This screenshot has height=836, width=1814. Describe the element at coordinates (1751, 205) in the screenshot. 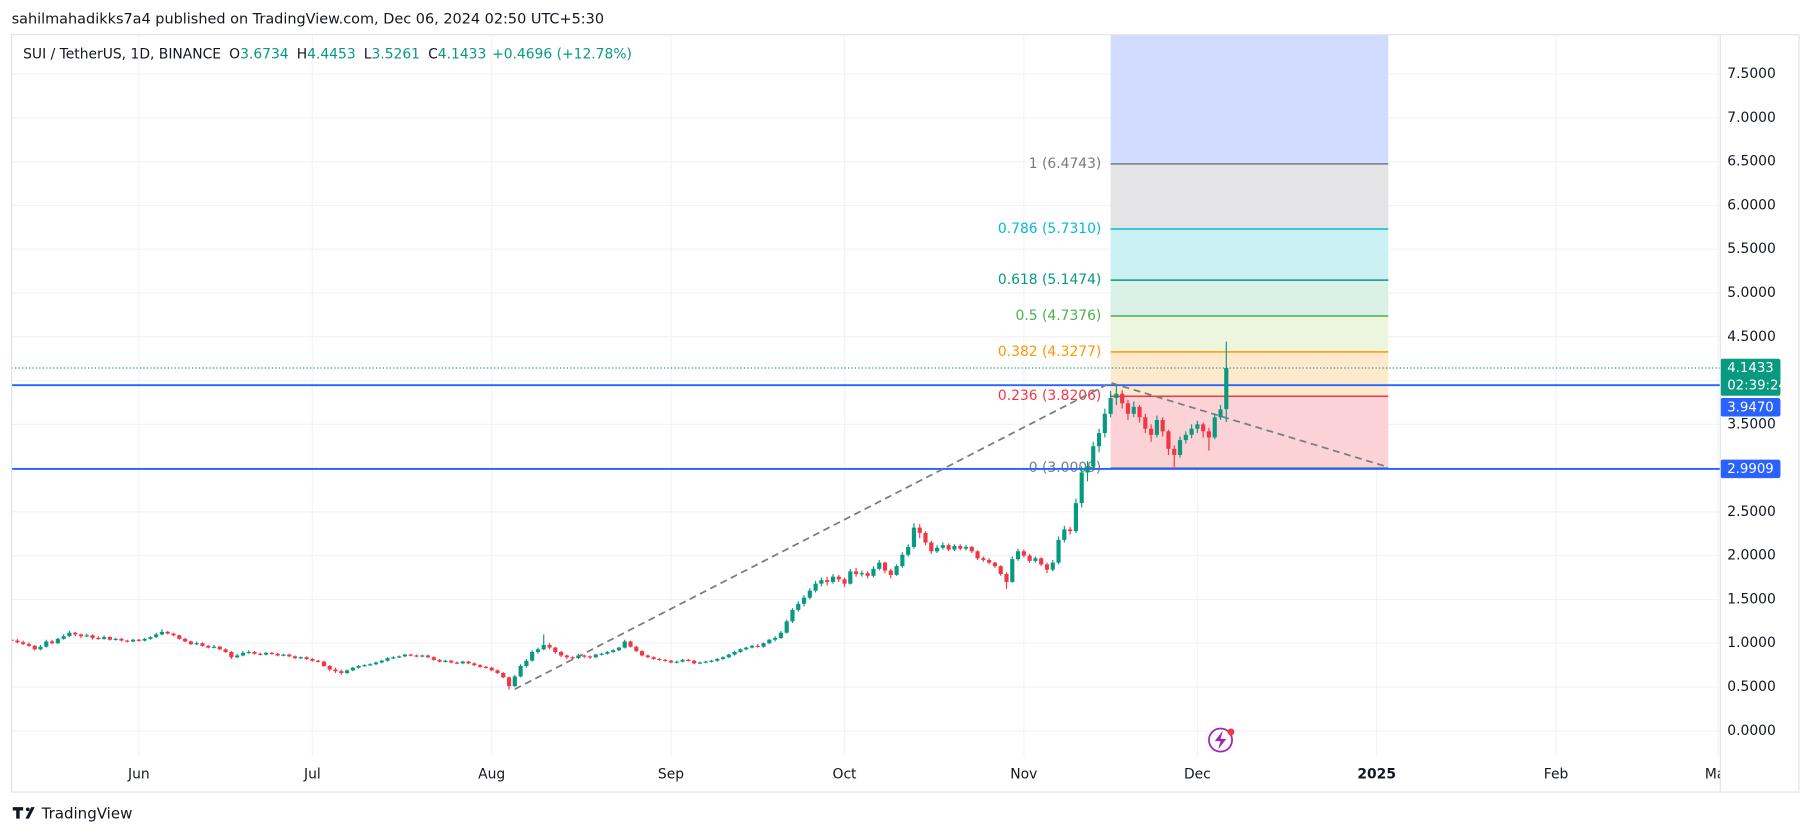

I see `y-tick-label: 6.0000` at that location.